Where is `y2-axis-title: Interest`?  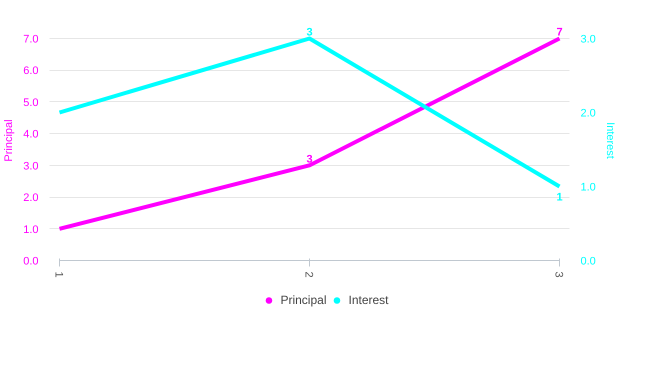 y2-axis-title: Interest is located at coordinates (610, 140).